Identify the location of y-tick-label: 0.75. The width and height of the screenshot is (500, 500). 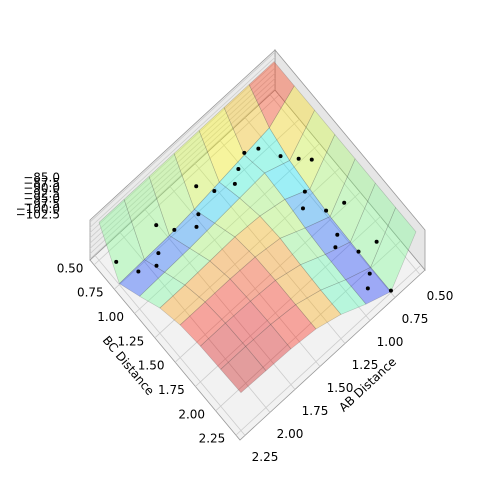
(90, 293).